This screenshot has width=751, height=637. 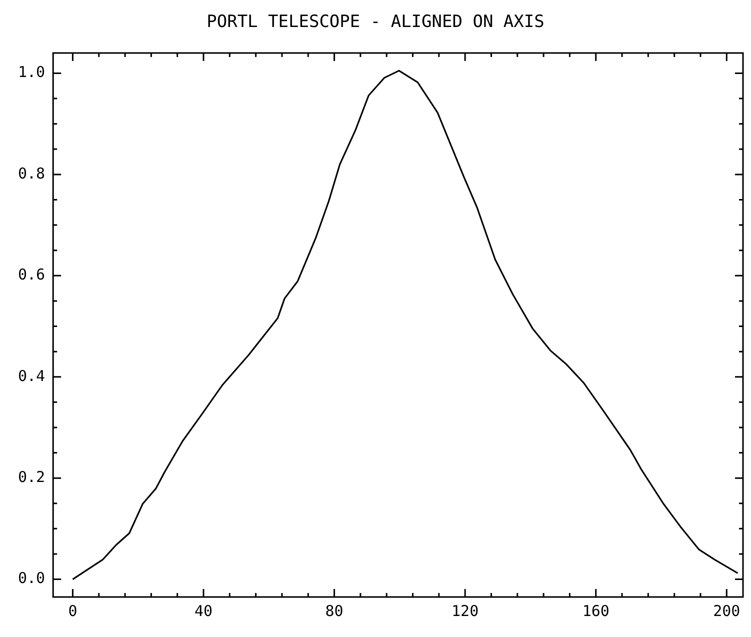 What do you see at coordinates (596, 611) in the screenshot?
I see `x-tick-label: 160` at bounding box center [596, 611].